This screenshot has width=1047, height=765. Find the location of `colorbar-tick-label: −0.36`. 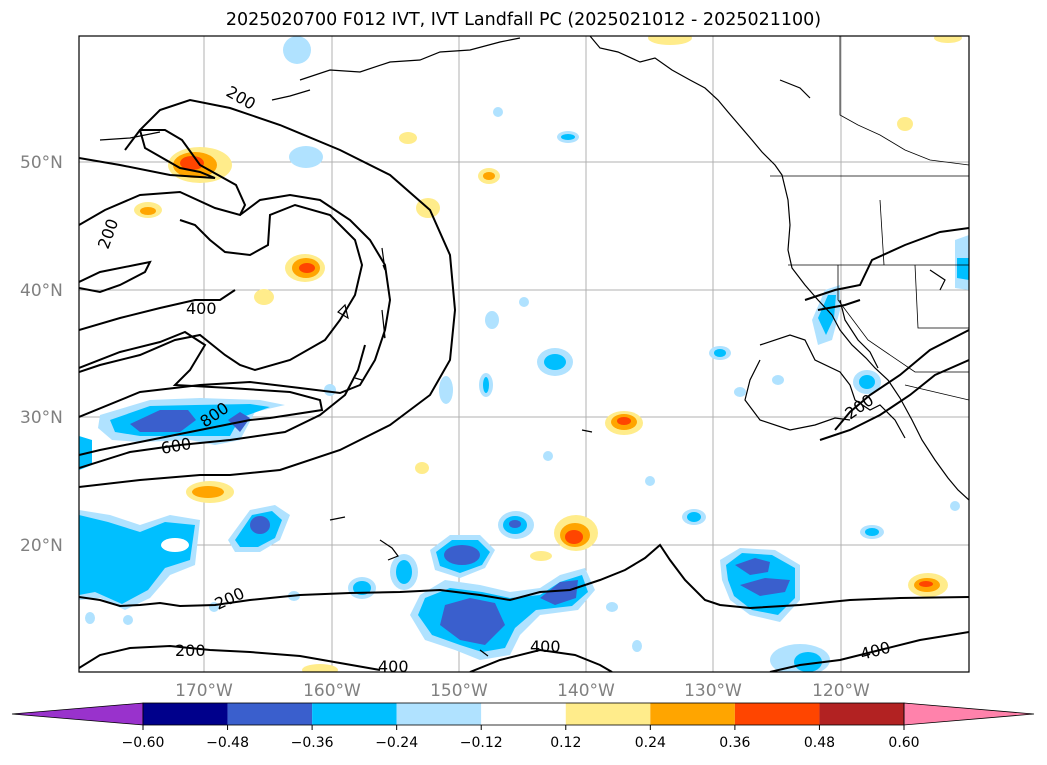

colorbar-tick-label: −0.36 is located at coordinates (312, 743).